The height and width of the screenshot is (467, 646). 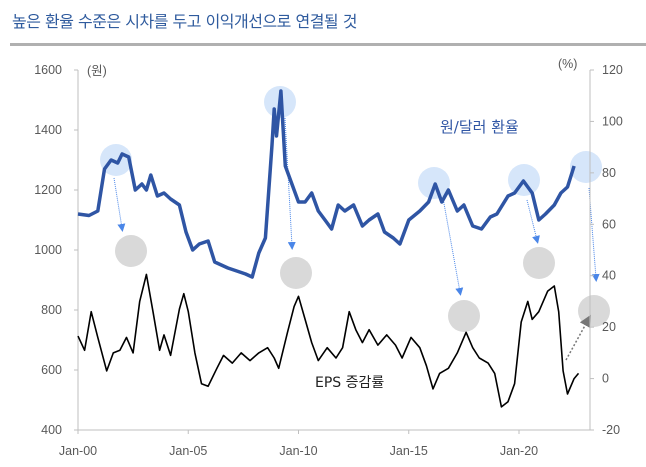 What do you see at coordinates (48, 70) in the screenshot?
I see `left-tick-label: 1600` at bounding box center [48, 70].